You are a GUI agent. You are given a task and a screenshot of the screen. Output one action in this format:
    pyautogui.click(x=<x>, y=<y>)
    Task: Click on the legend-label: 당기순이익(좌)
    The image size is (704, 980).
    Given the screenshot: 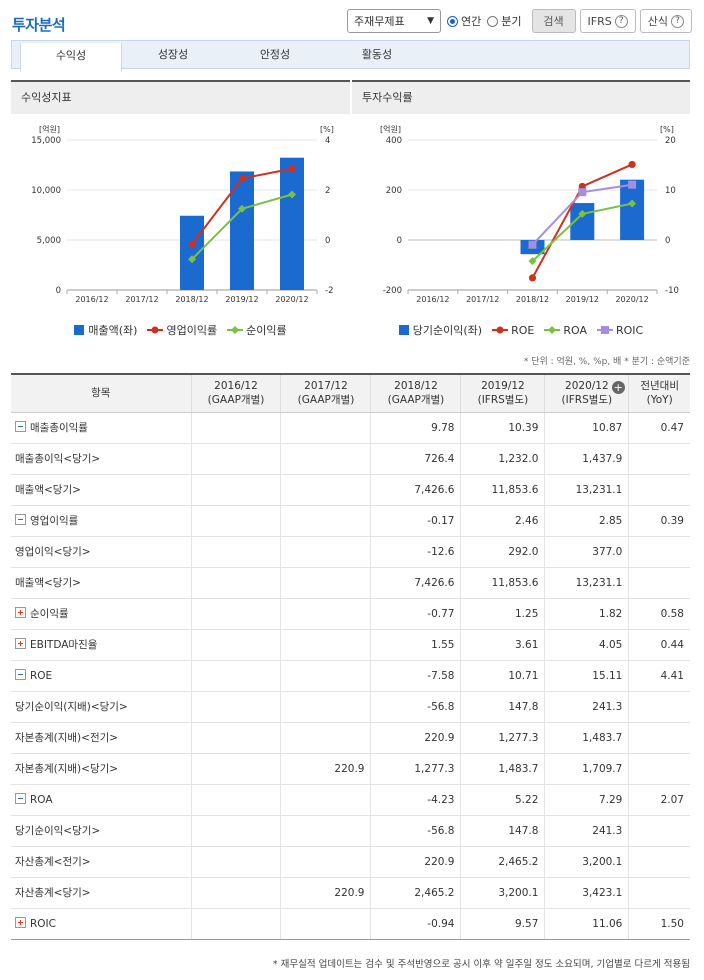 What is the action you would take?
    pyautogui.click(x=447, y=330)
    